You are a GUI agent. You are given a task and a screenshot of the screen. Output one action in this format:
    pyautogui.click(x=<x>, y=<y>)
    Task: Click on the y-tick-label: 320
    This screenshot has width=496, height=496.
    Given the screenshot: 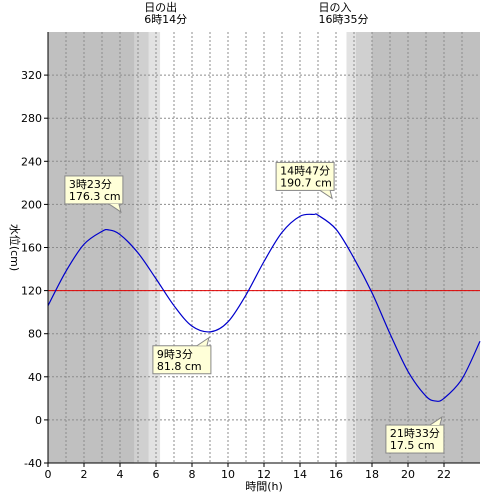 What is the action you would take?
    pyautogui.click(x=31, y=75)
    